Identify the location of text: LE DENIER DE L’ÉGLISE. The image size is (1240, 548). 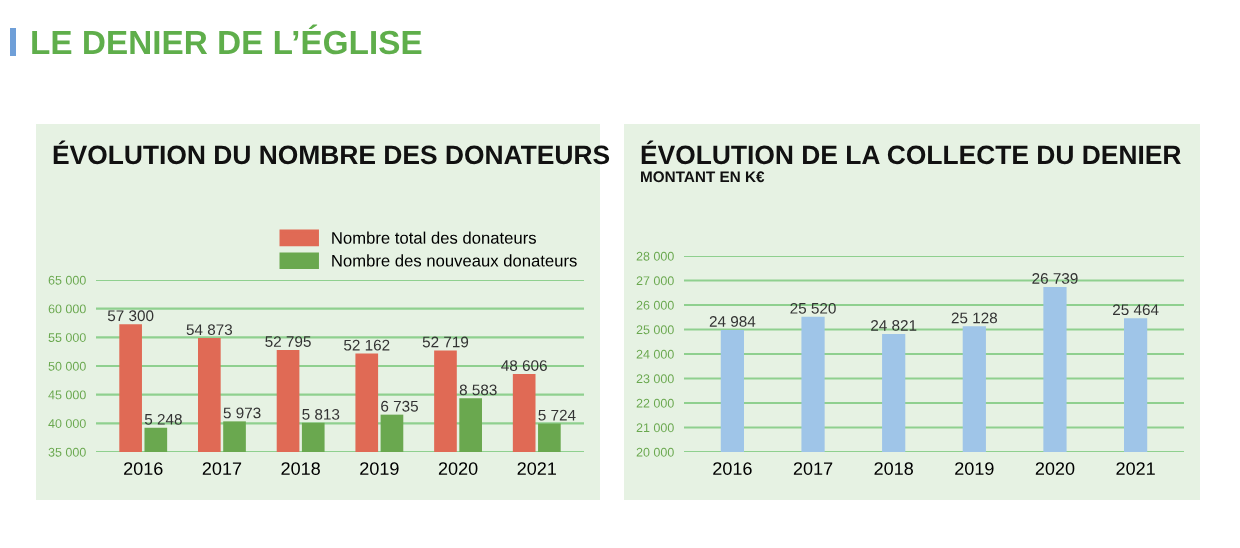
(227, 39).